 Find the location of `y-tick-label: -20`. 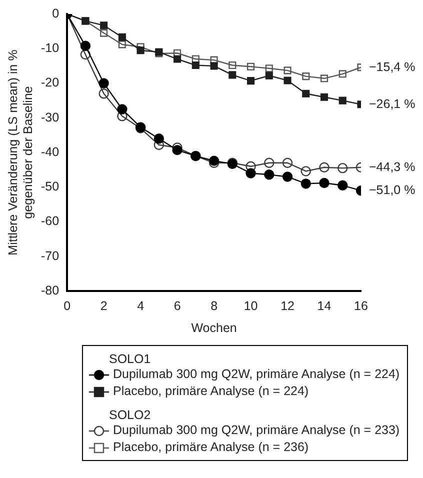

y-tick-label: -20 is located at coordinates (50, 83).